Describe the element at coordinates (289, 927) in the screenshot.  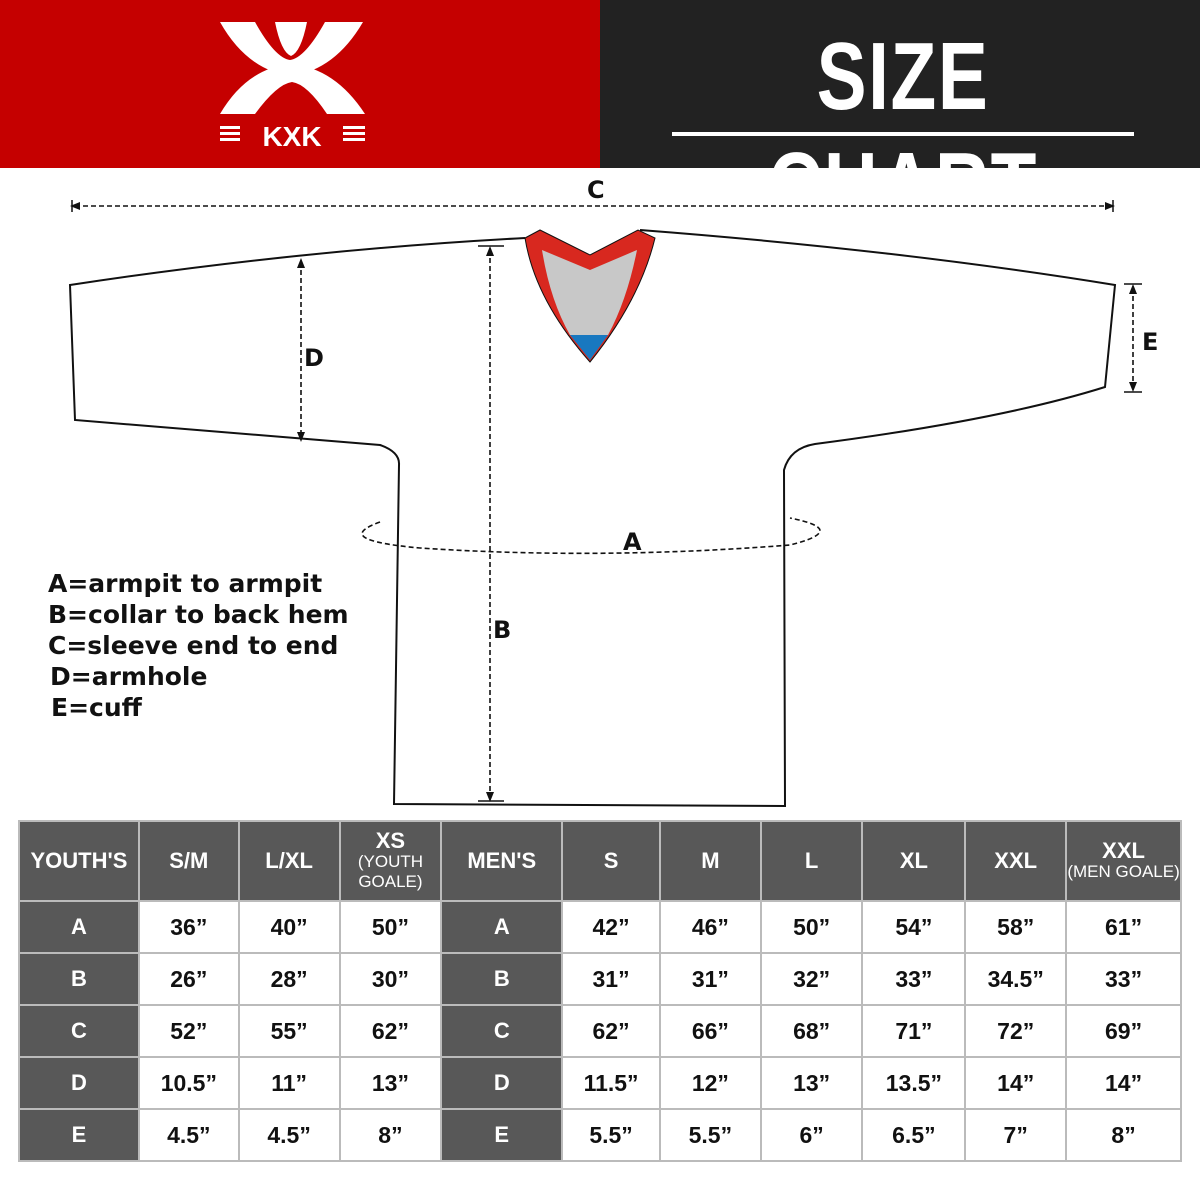
I see `measurement-cell: 40”` at that location.